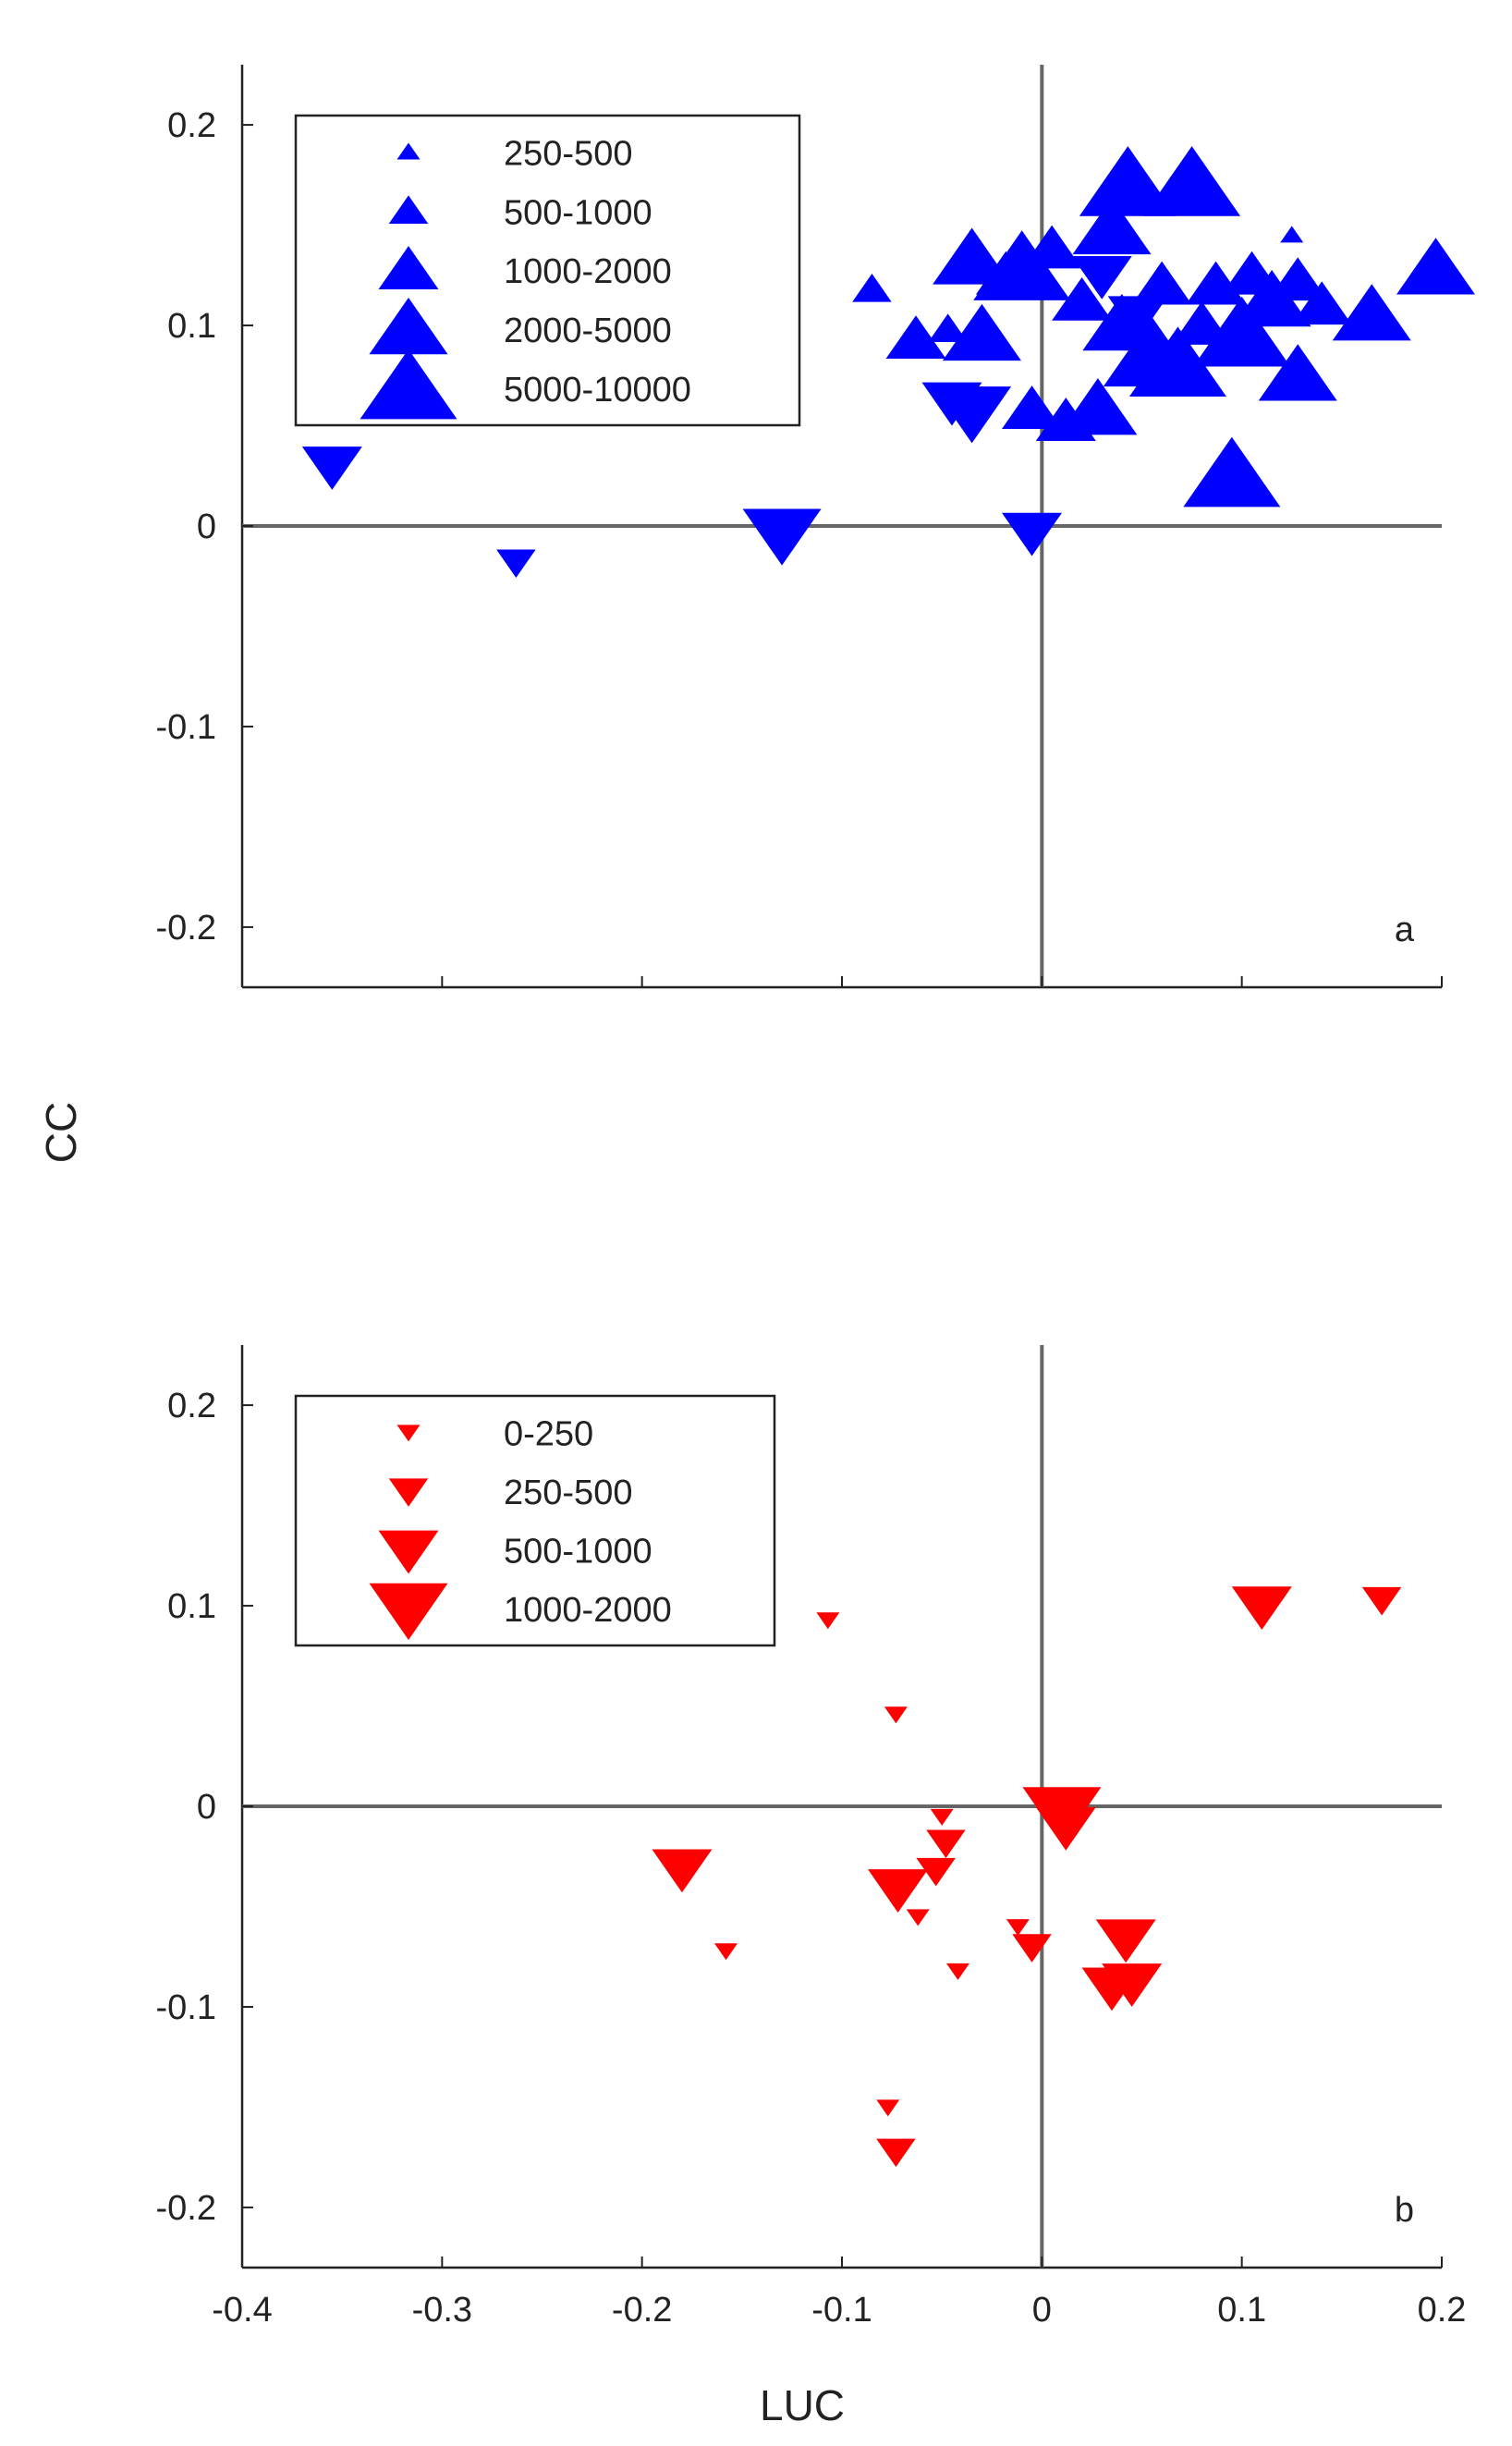 This screenshot has width=1512, height=2446. I want to click on legend: 0-250 250-500 500-1000 1000-2000, so click(535, 1521).